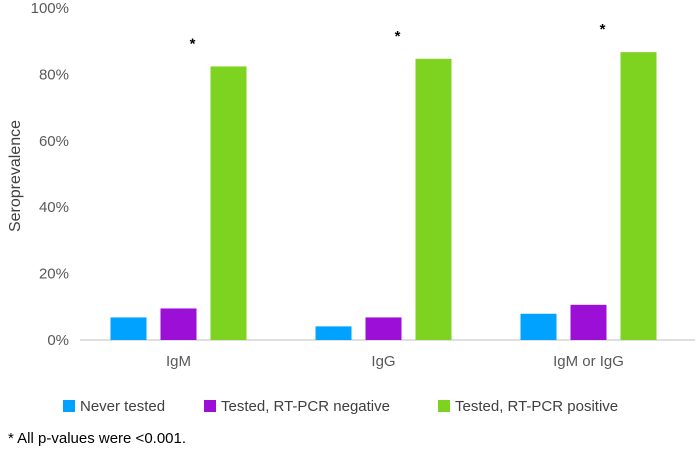 This screenshot has width=699, height=456. Describe the element at coordinates (97, 438) in the screenshot. I see `footnote: * All p-values were <0.001.` at that location.